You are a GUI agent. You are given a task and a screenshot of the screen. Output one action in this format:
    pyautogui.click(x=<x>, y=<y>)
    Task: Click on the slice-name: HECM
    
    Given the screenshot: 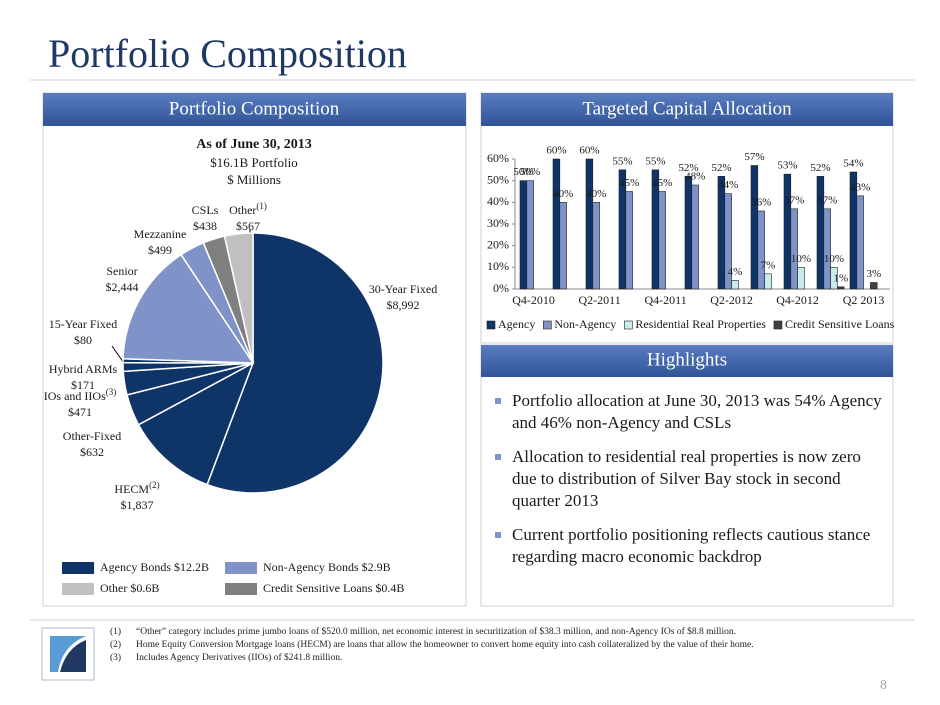 What is the action you would take?
    pyautogui.click(x=131, y=489)
    